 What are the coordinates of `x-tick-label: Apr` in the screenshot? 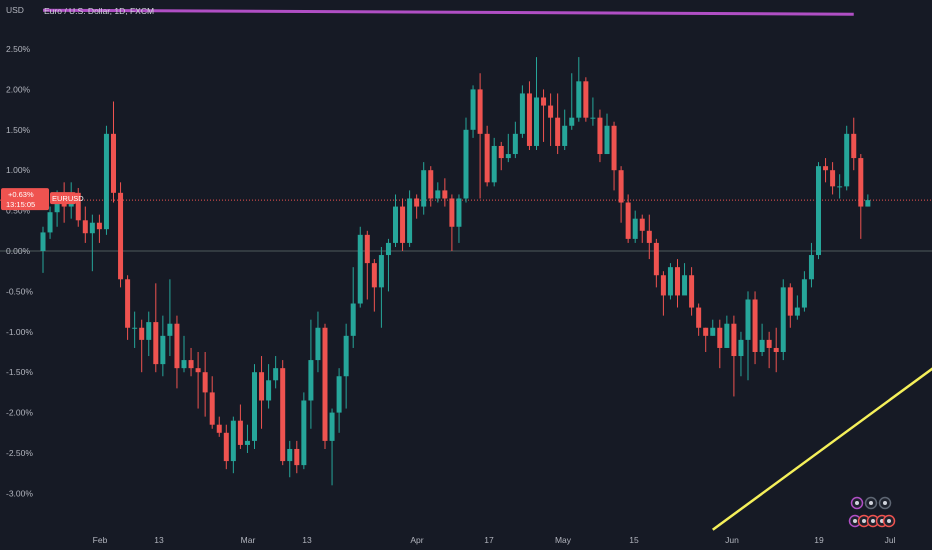 It's located at (416, 540).